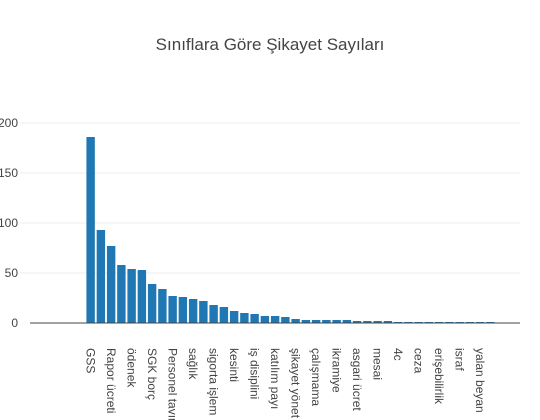  Describe the element at coordinates (316, 377) in the screenshot. I see `x-tick-label: çalışmama` at that location.